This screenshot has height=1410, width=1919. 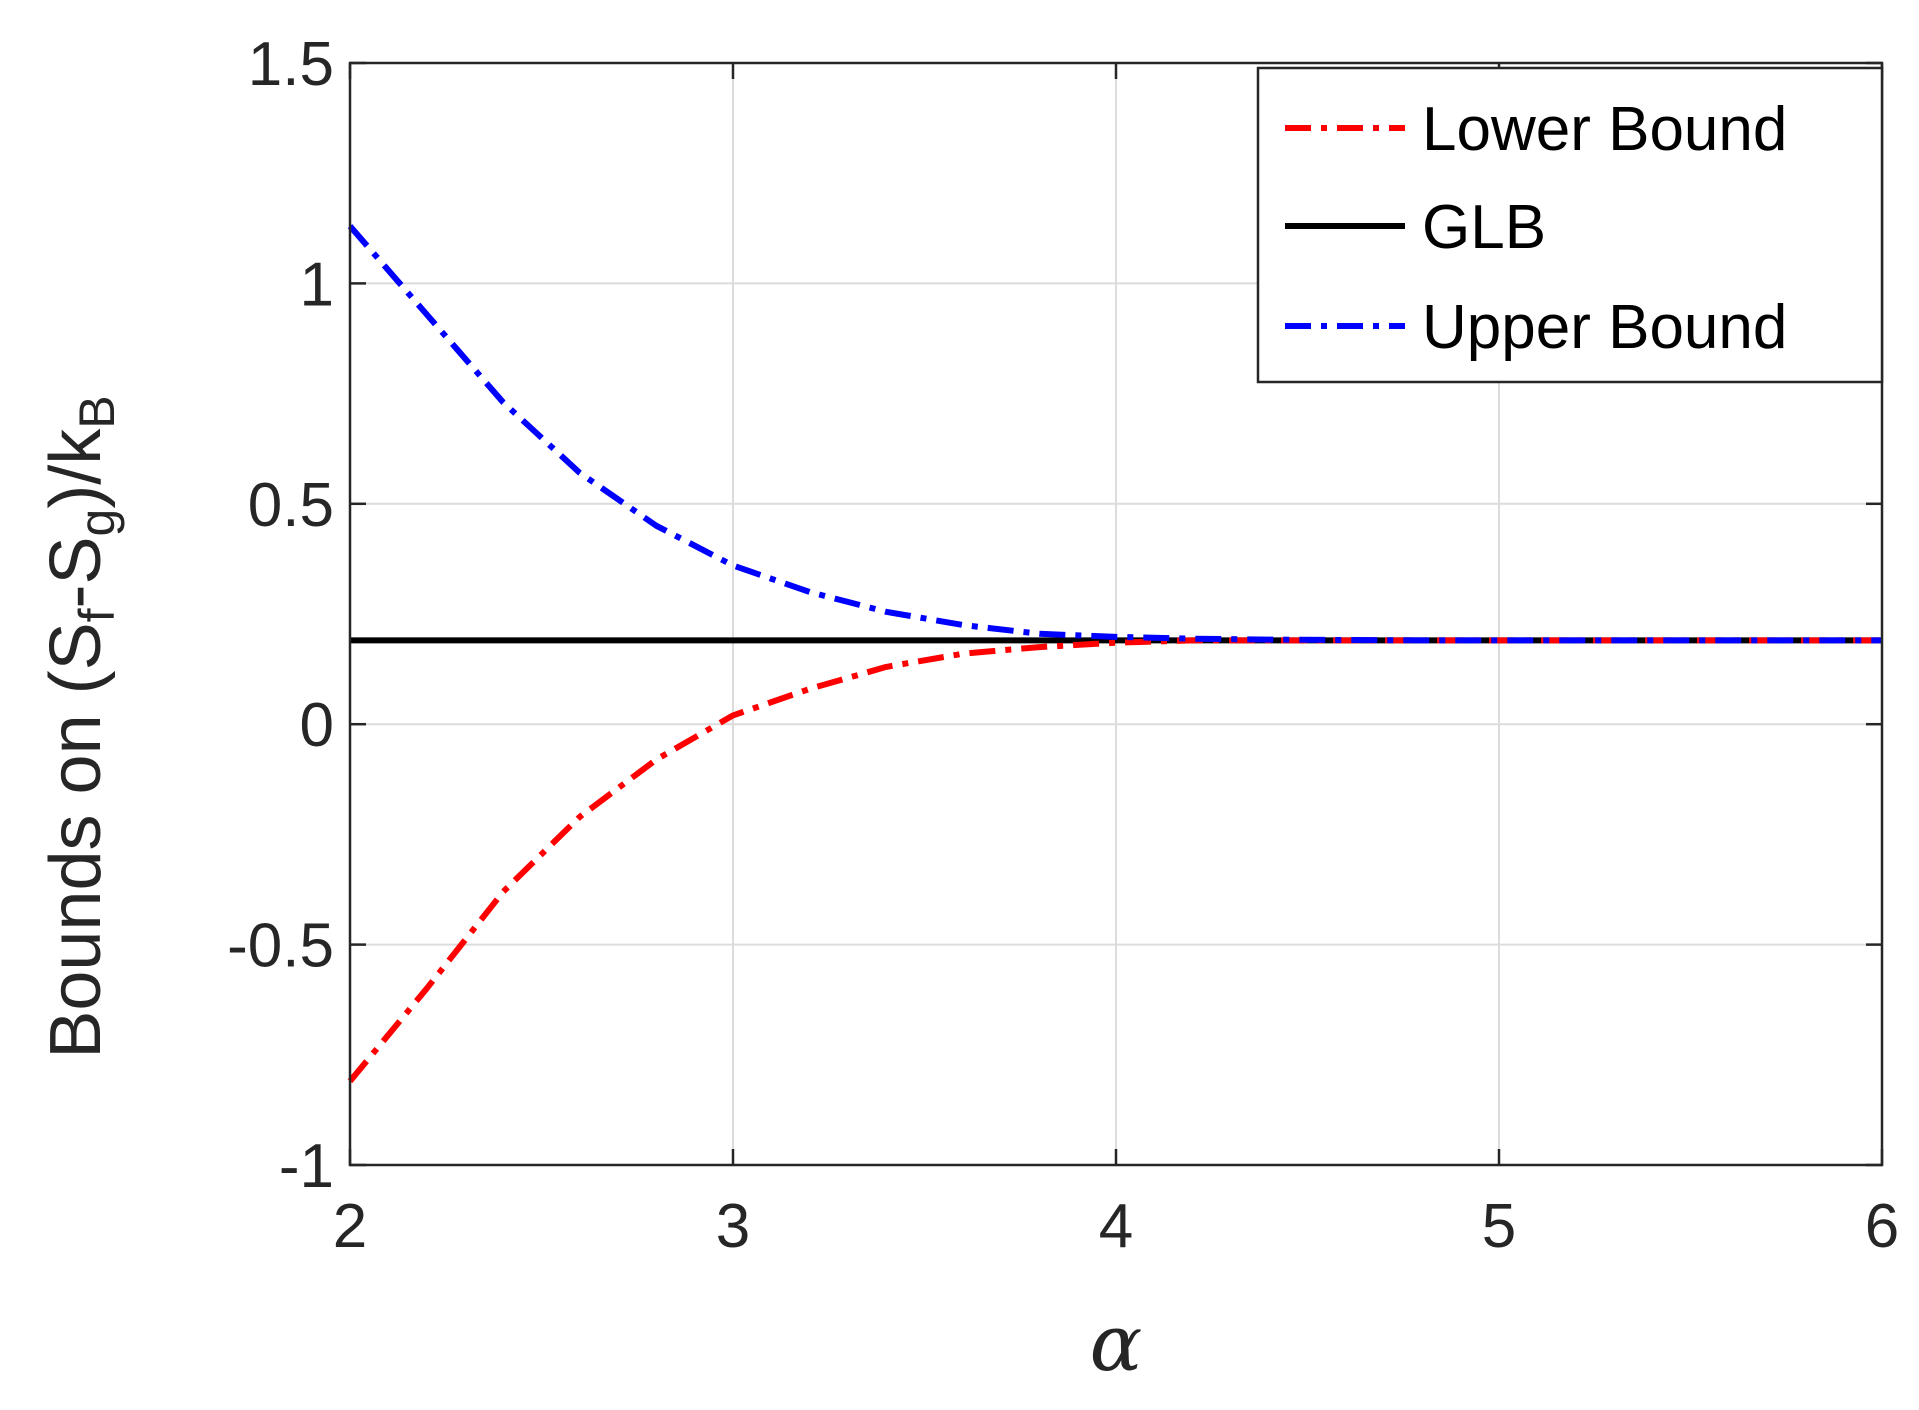 I want to click on y-label-sub-g: g, so click(x=97, y=523).